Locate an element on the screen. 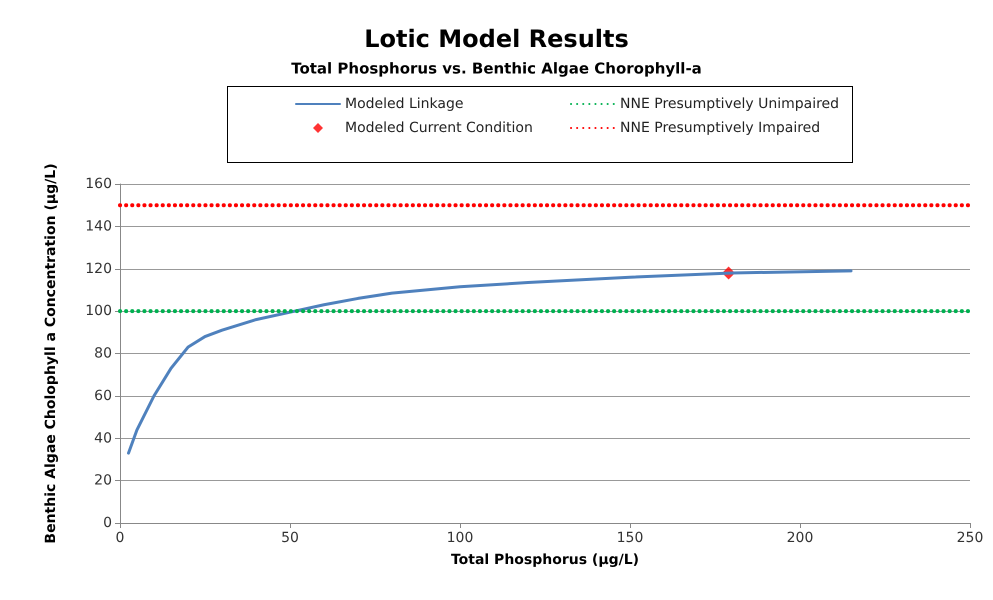 The width and height of the screenshot is (993, 600). y-tick-label: 20 is located at coordinates (103, 480).